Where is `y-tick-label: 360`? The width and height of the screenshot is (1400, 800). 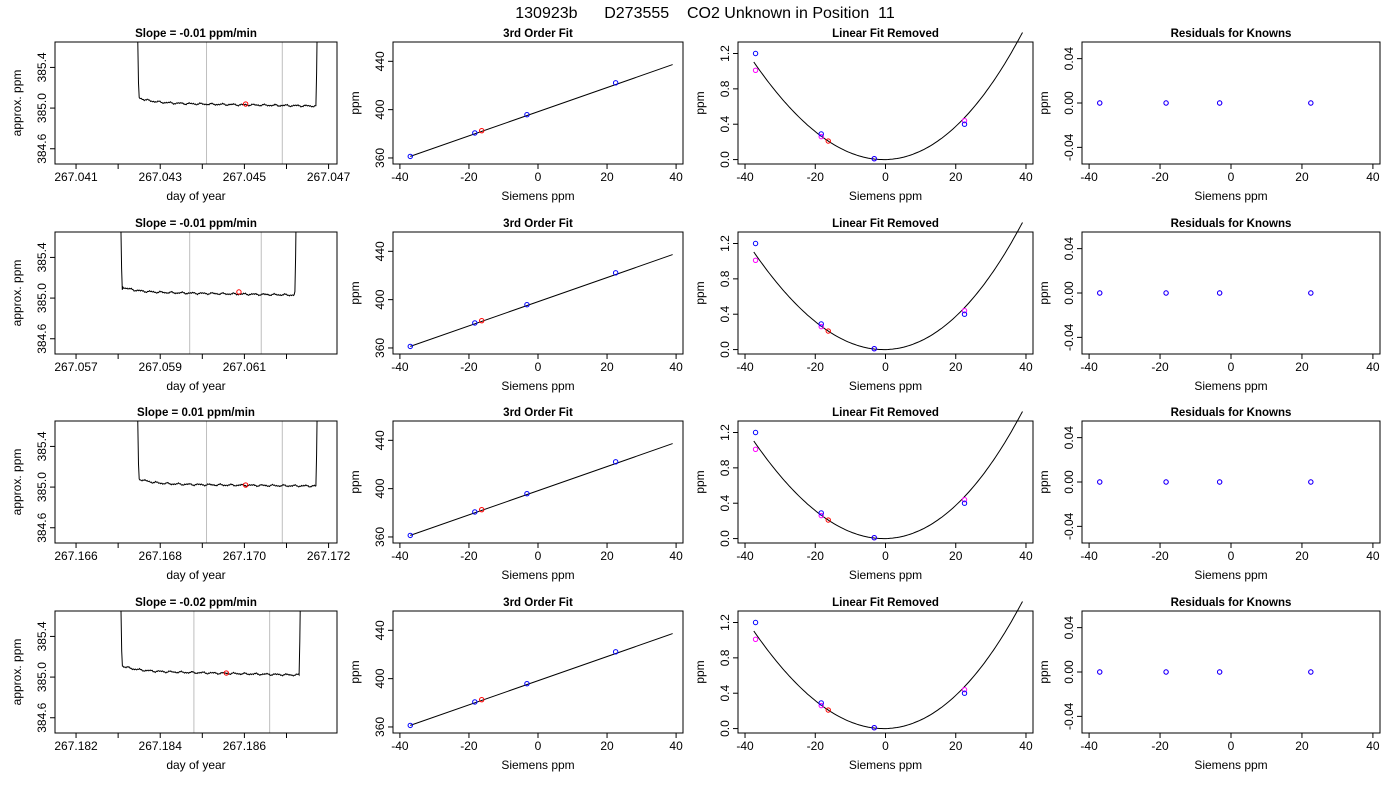
y-tick-label: 360 is located at coordinates (380, 158).